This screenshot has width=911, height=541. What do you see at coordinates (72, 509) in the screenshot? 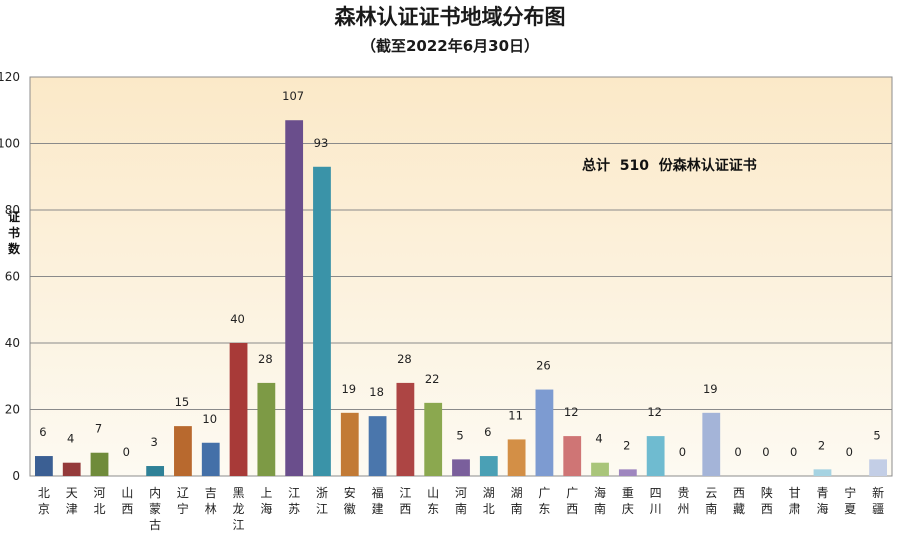
I see `x-tick-label: 津` at bounding box center [72, 509].